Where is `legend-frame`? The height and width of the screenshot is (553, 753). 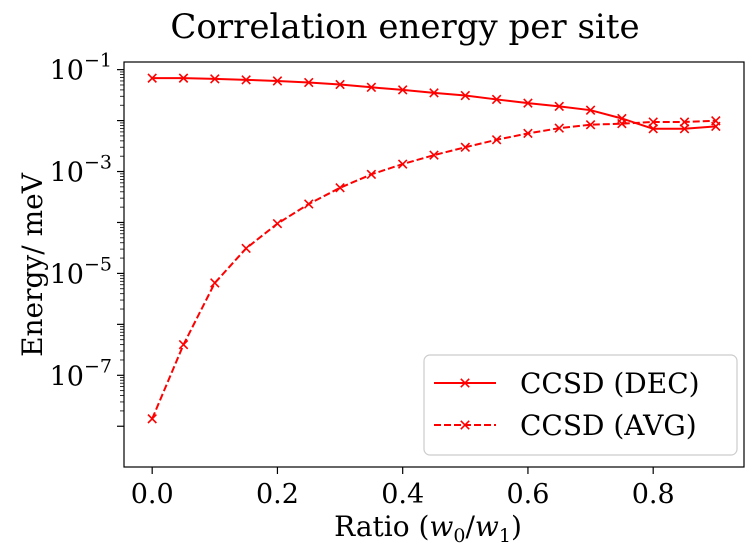 legend-frame is located at coordinates (580, 405).